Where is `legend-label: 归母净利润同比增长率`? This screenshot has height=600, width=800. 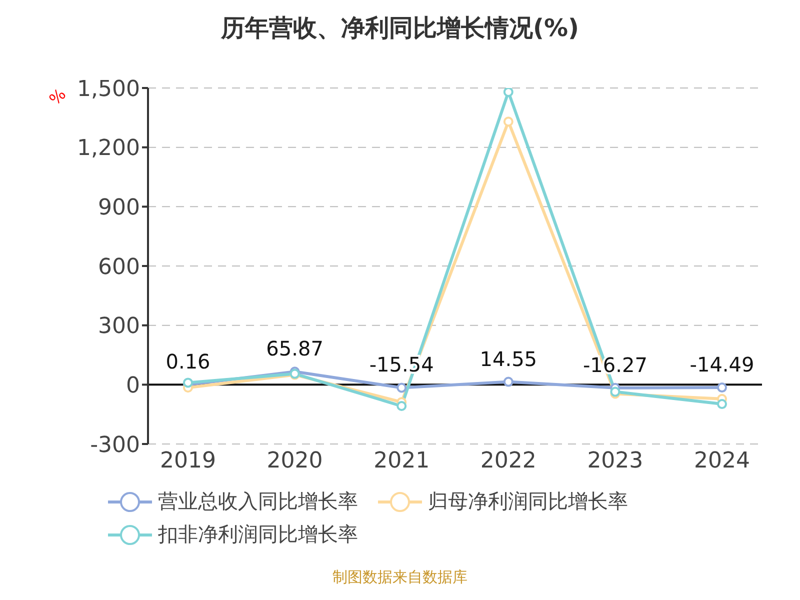 legend-label: 归母净利润同比增长率 is located at coordinates (527, 501).